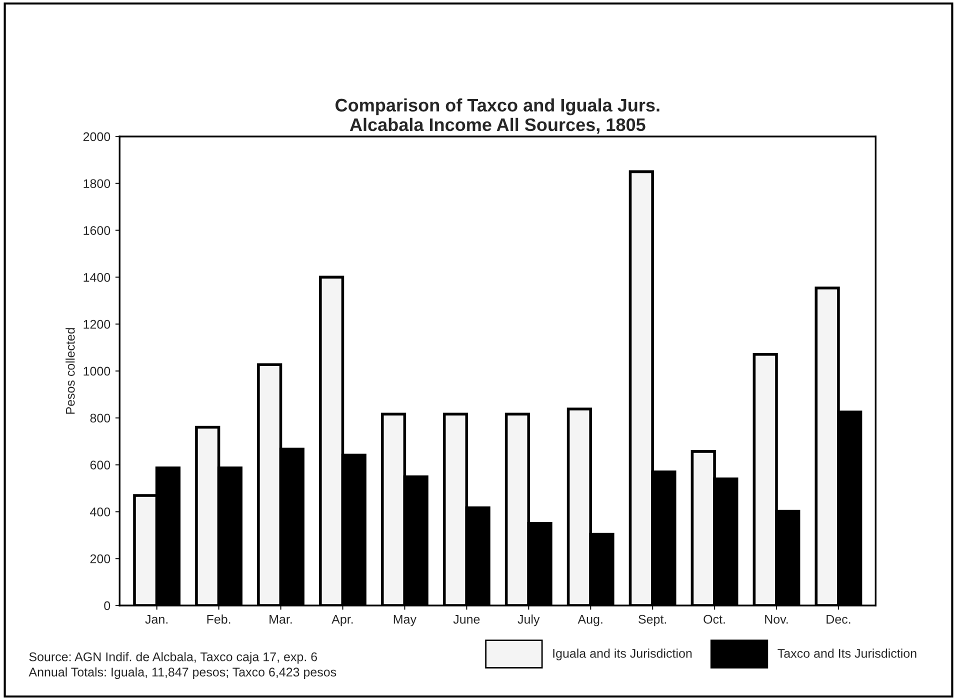 The width and height of the screenshot is (957, 700). I want to click on y-tick-label: 1600, so click(97, 230).